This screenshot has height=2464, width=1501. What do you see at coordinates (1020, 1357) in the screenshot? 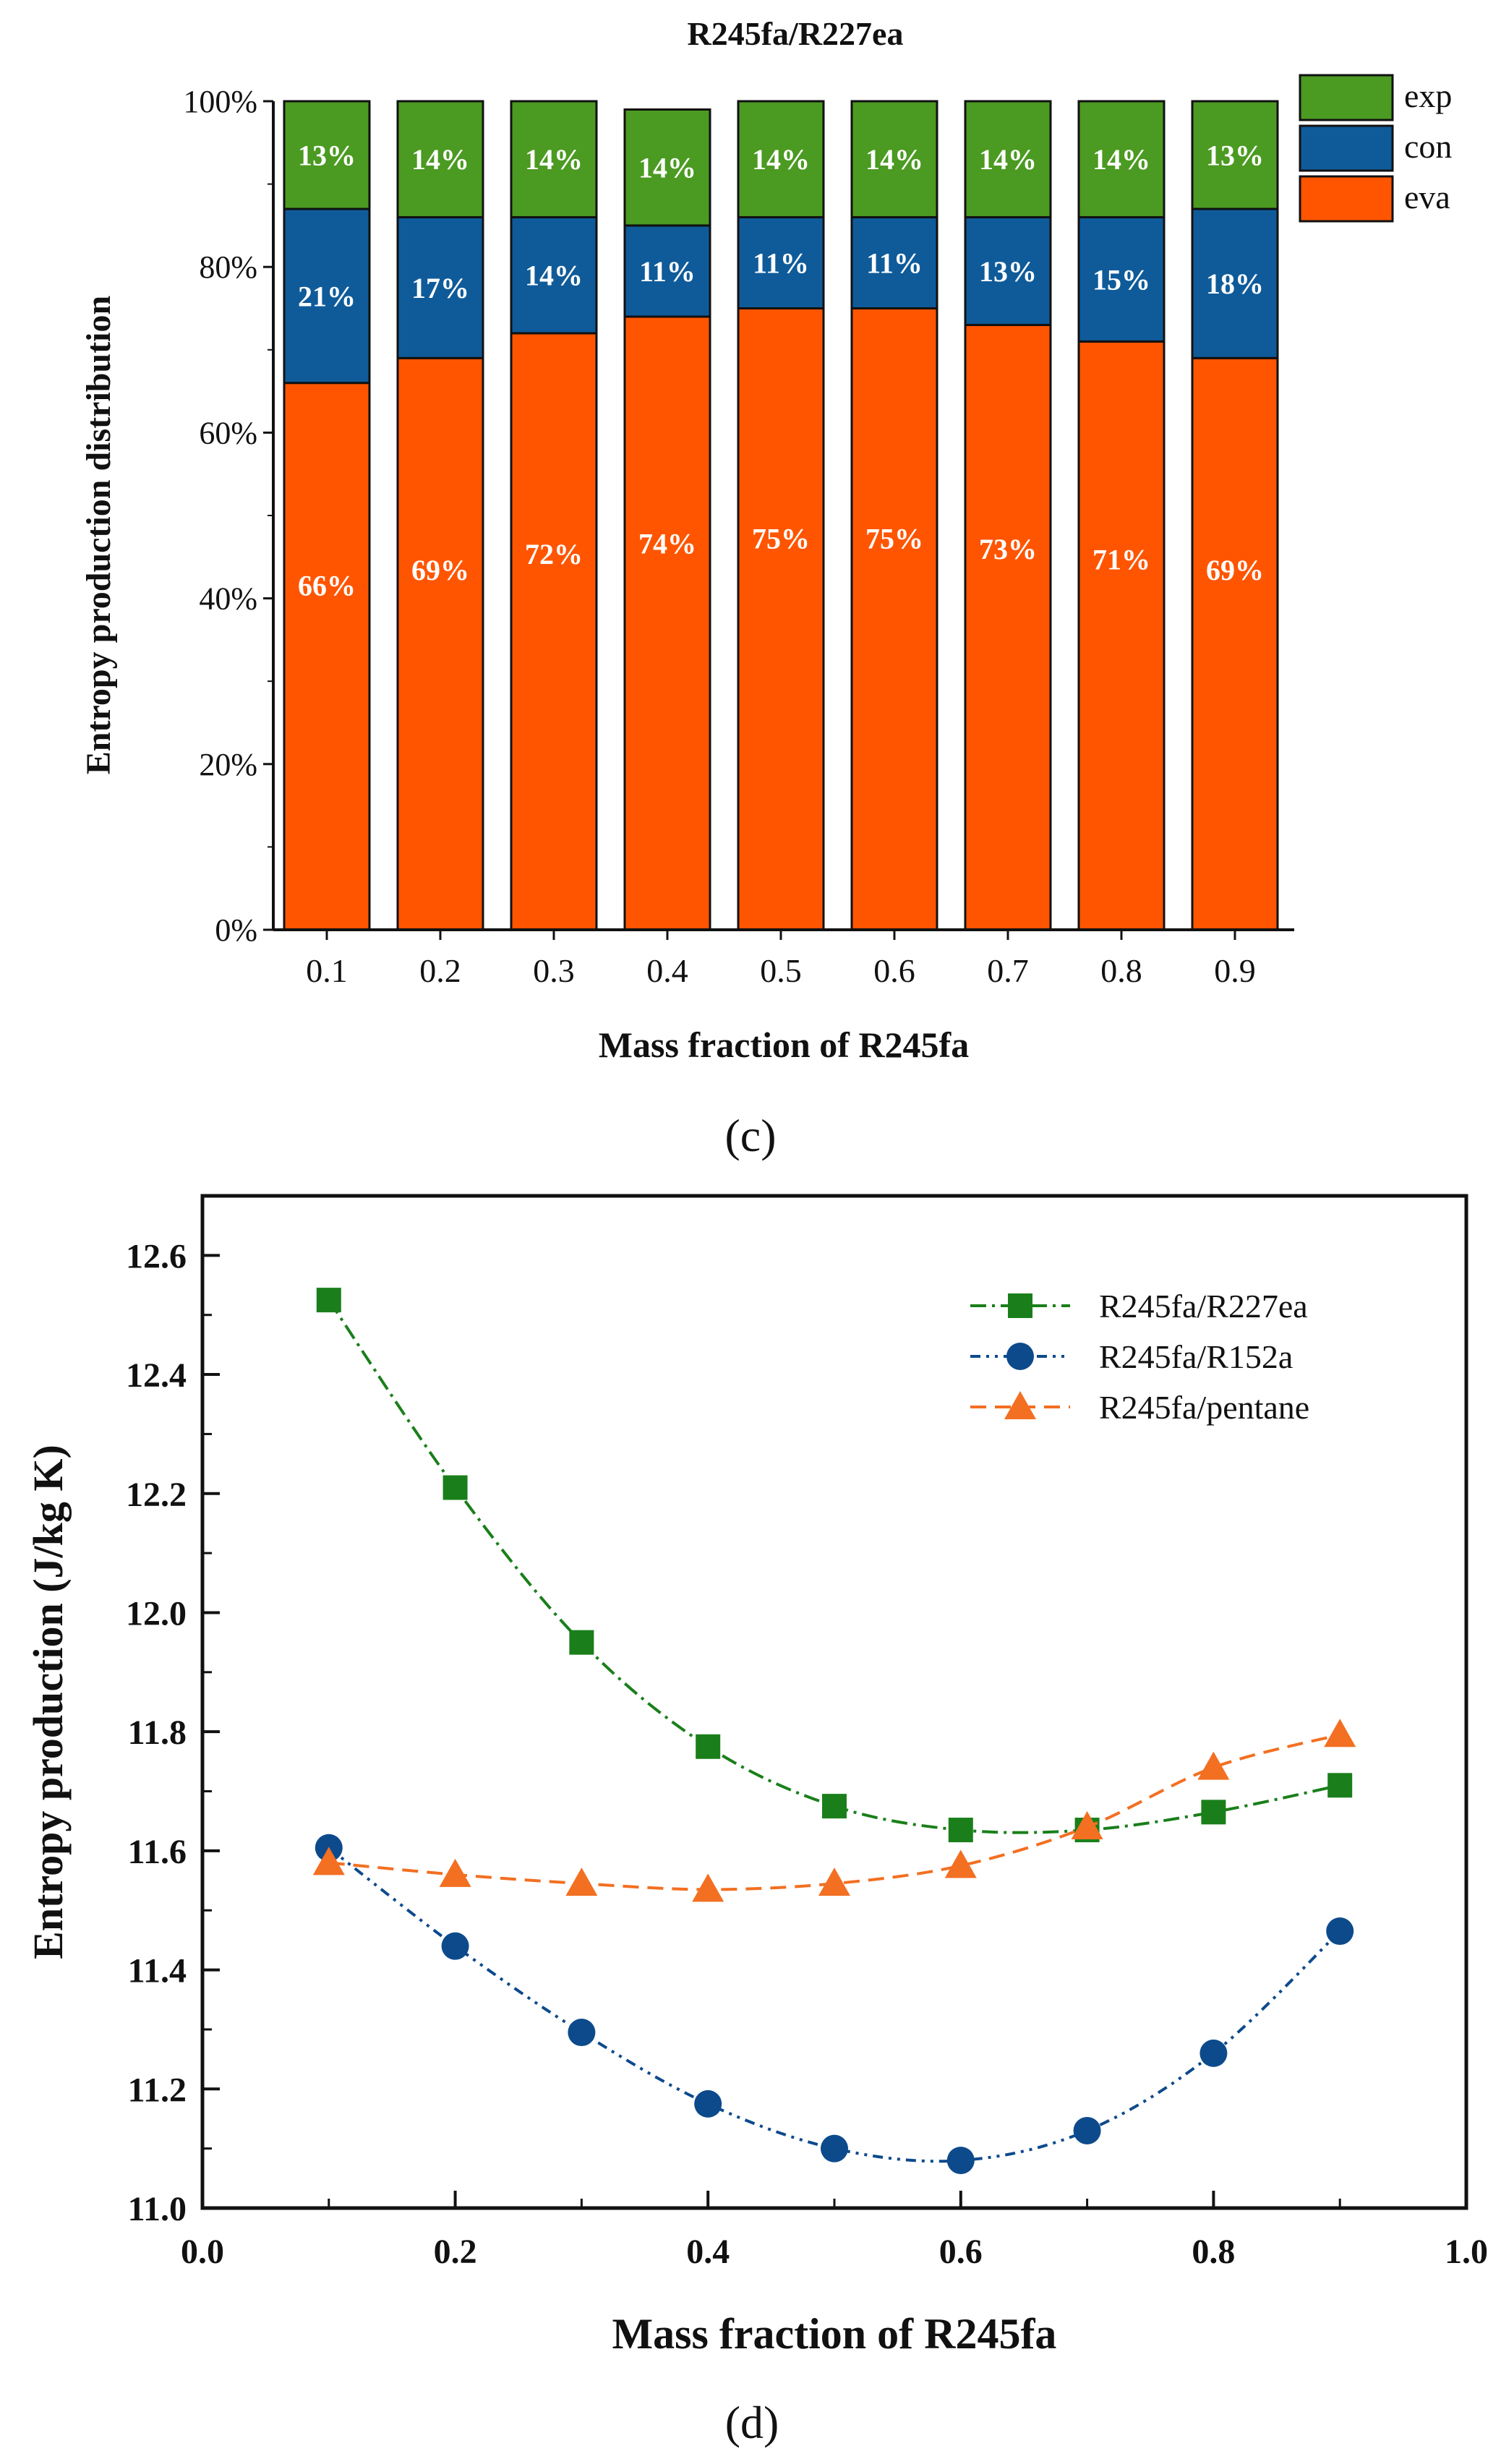
I see `legend-marker-circle` at bounding box center [1020, 1357].